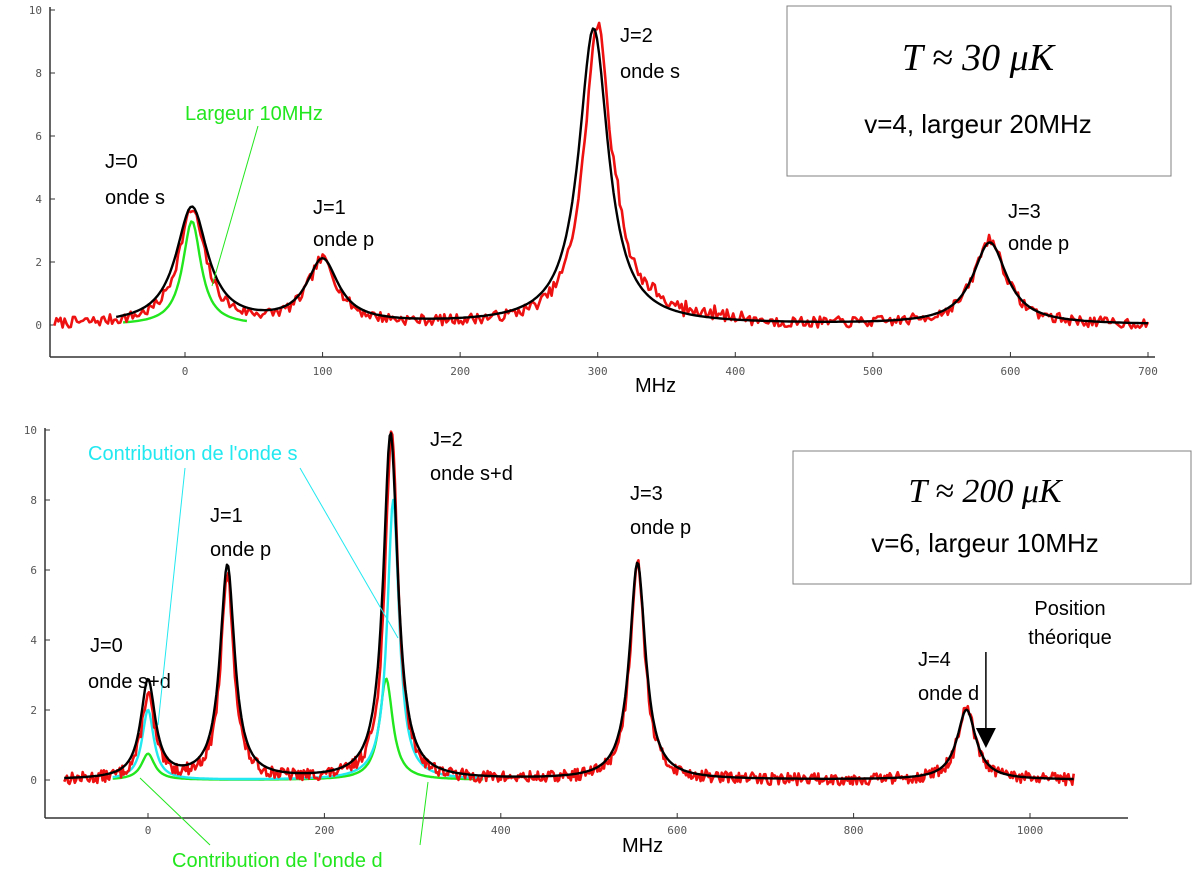  Describe the element at coordinates (660, 528) in the screenshot. I see `bottom-peak-j3-wave: onde p` at that location.